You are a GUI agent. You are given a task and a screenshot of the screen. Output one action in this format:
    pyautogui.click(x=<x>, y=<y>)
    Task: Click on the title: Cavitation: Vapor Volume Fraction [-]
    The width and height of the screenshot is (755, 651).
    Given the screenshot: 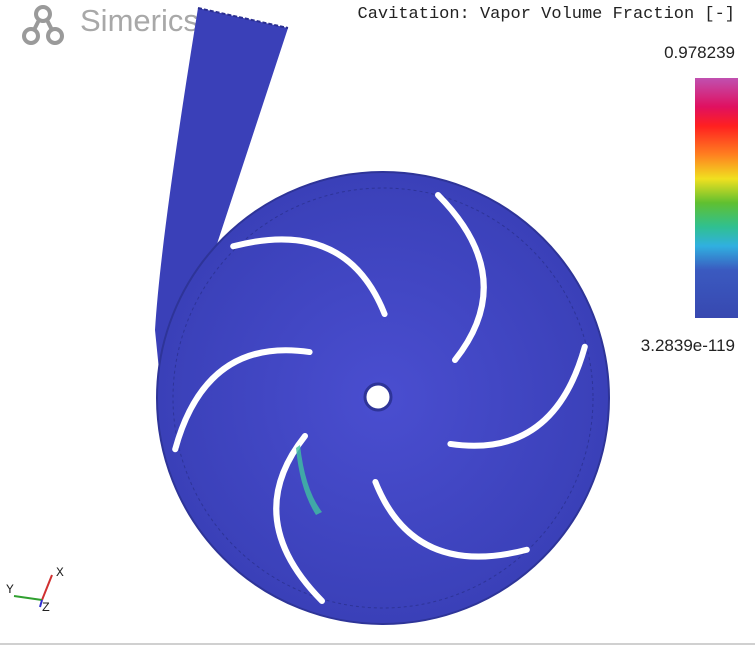 What is the action you would take?
    pyautogui.click(x=546, y=14)
    